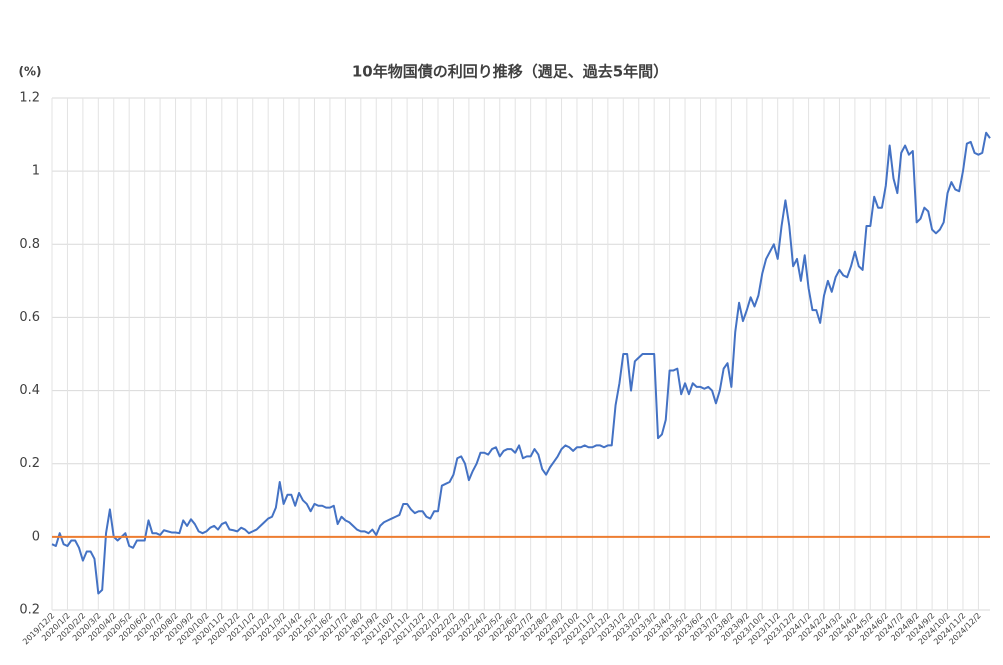  Describe the element at coordinates (29, 98) in the screenshot. I see `y-tick-label: 1.2` at that location.